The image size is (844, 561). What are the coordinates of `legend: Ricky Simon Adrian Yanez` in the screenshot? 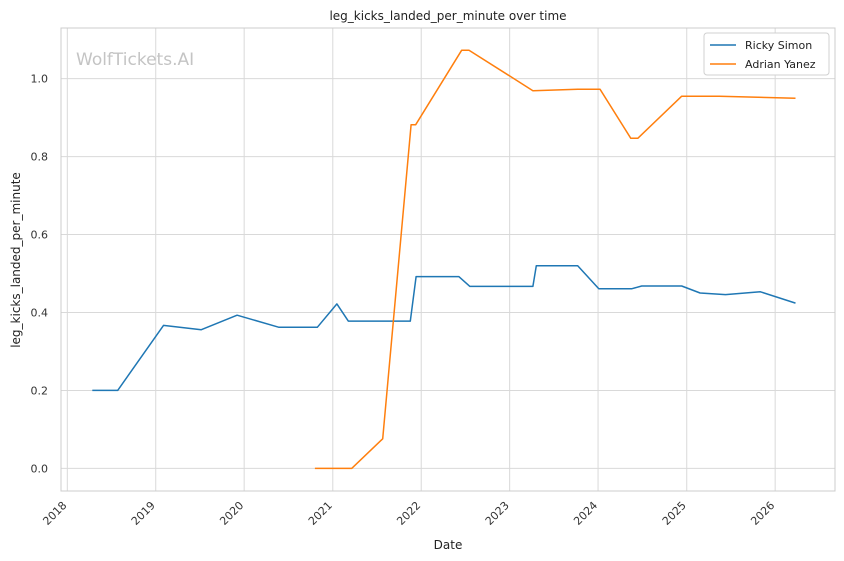 It's located at (766, 54).